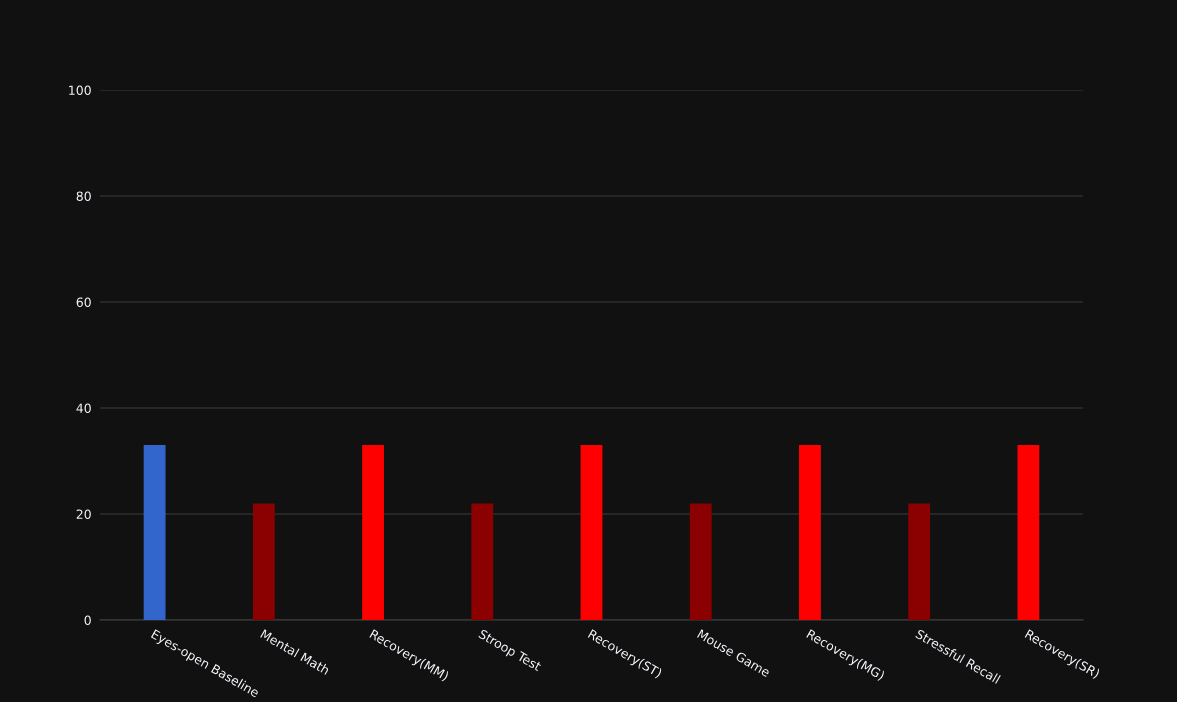 The height and width of the screenshot is (702, 1177). What do you see at coordinates (83, 196) in the screenshot?
I see `y-tick-label: 80` at bounding box center [83, 196].